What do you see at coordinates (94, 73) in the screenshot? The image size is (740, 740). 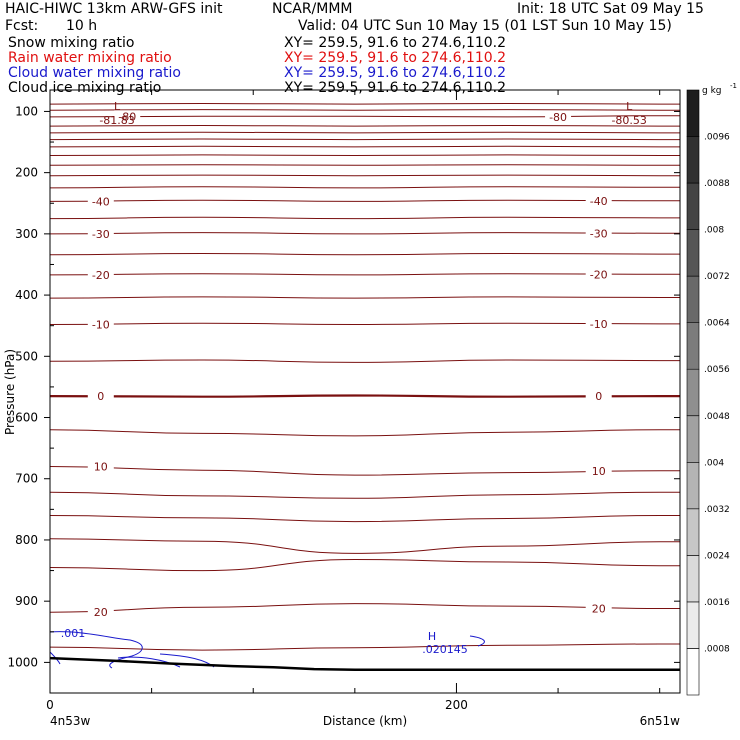 I see `legend-cloudwater-name: Cloud water mixing ratio` at bounding box center [94, 73].